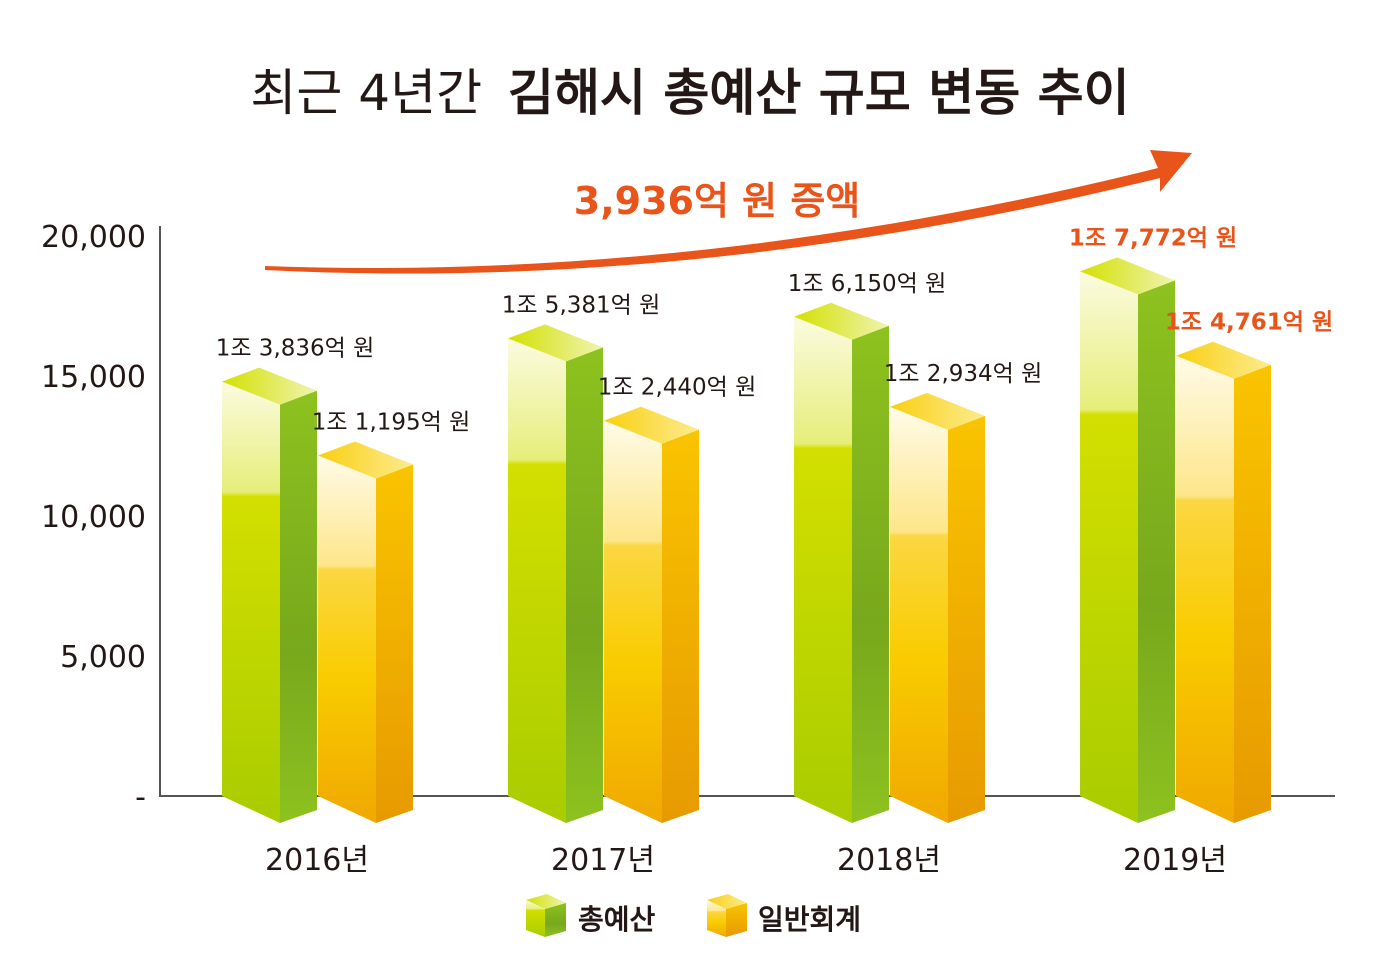 The image size is (1382, 969). I want to click on chart-title: 최근 4년간 김해시 총예산 규모 변동 추이, so click(689, 93).